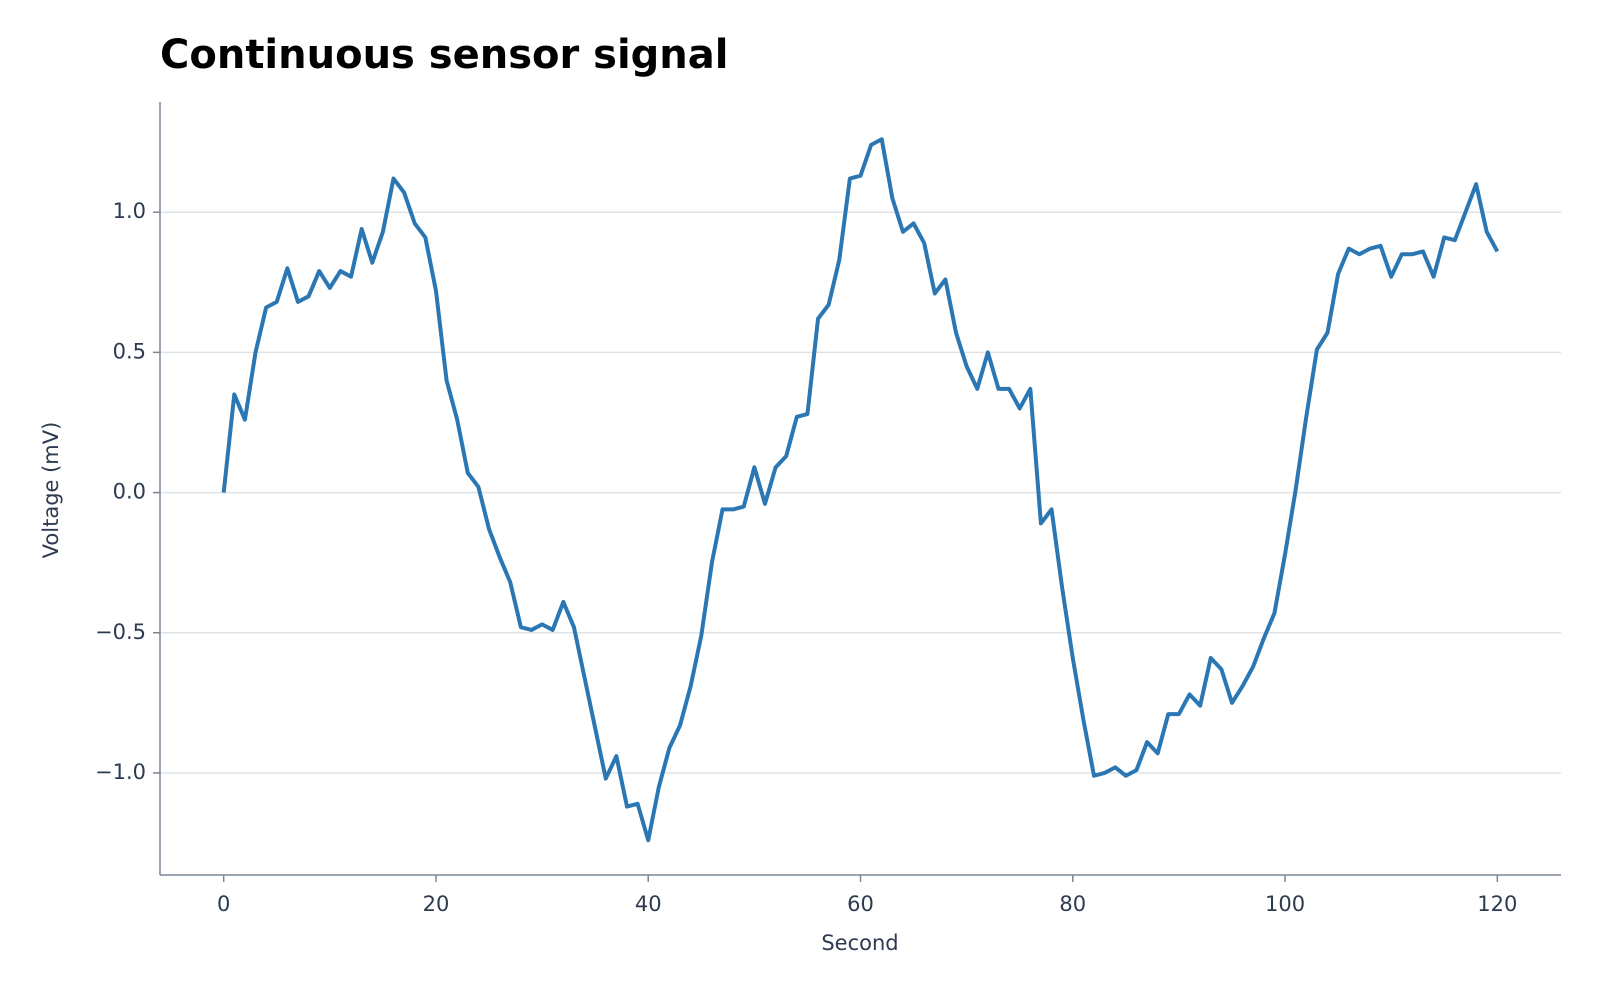 Image resolution: width=1600 pixels, height=1000 pixels. I want to click on y-tick-label: 0.0, so click(129, 492).